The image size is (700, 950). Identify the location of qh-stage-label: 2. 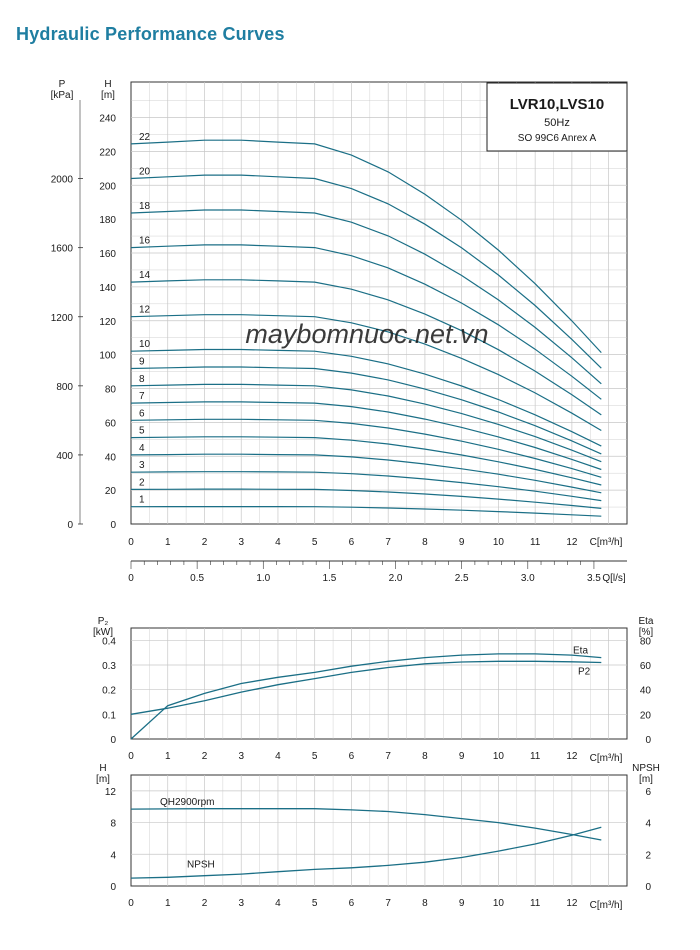
(142, 482).